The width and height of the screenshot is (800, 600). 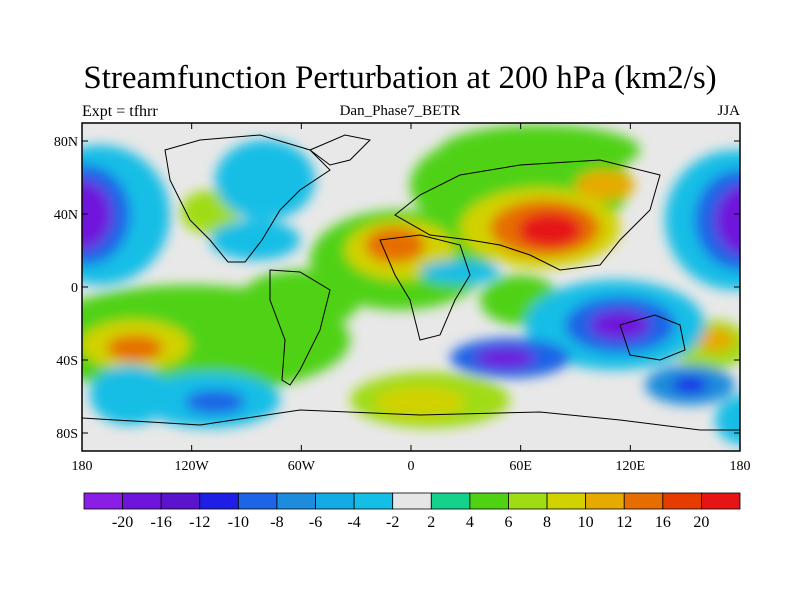 I want to click on lon-tick-label: 0, so click(x=411, y=466).